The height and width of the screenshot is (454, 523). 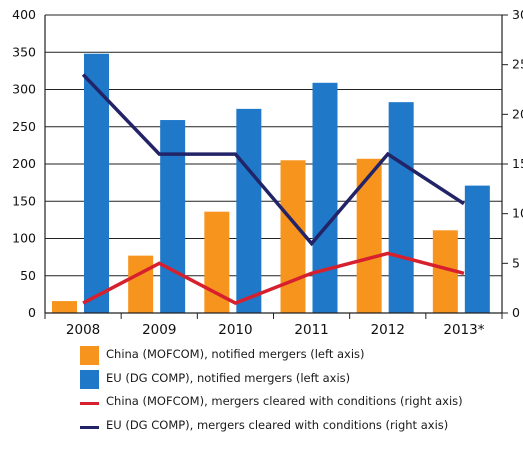 I want to click on line-china-conditions, so click(x=273, y=278).